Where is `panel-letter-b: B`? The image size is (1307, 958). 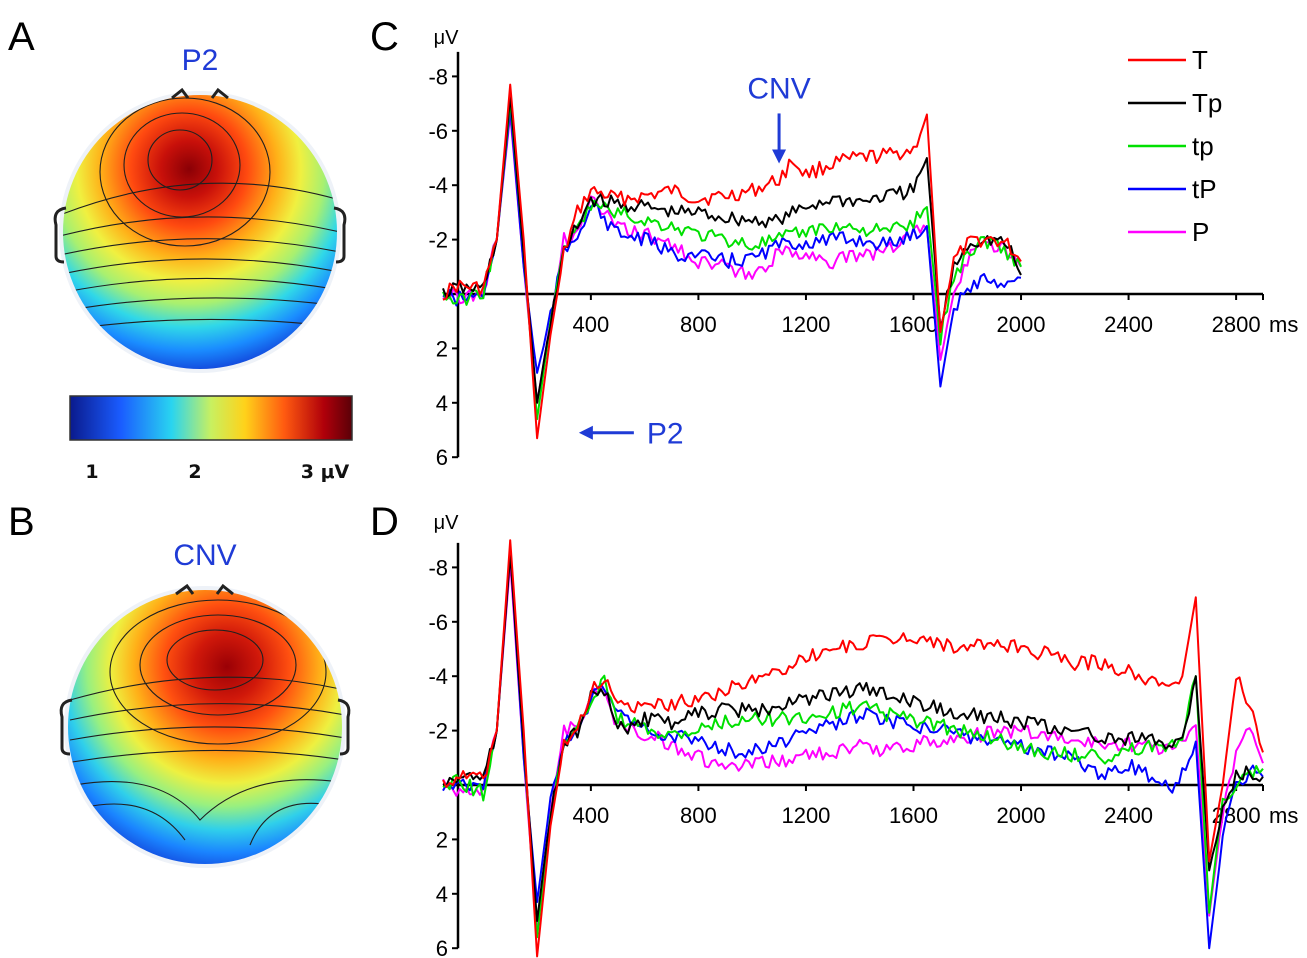
panel-letter-b: B is located at coordinates (21, 522).